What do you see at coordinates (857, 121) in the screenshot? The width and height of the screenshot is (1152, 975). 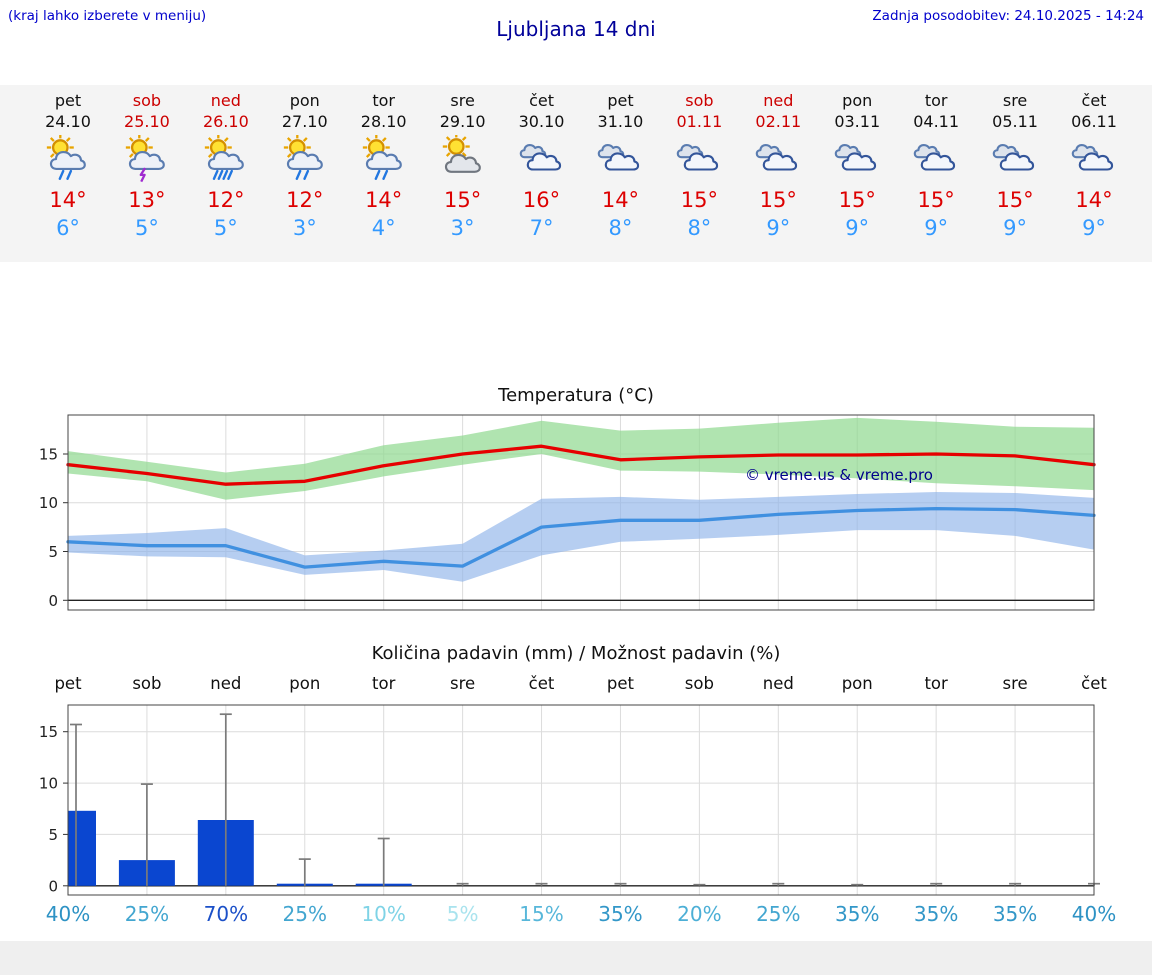 I see `day-date: 03.11` at bounding box center [857, 121].